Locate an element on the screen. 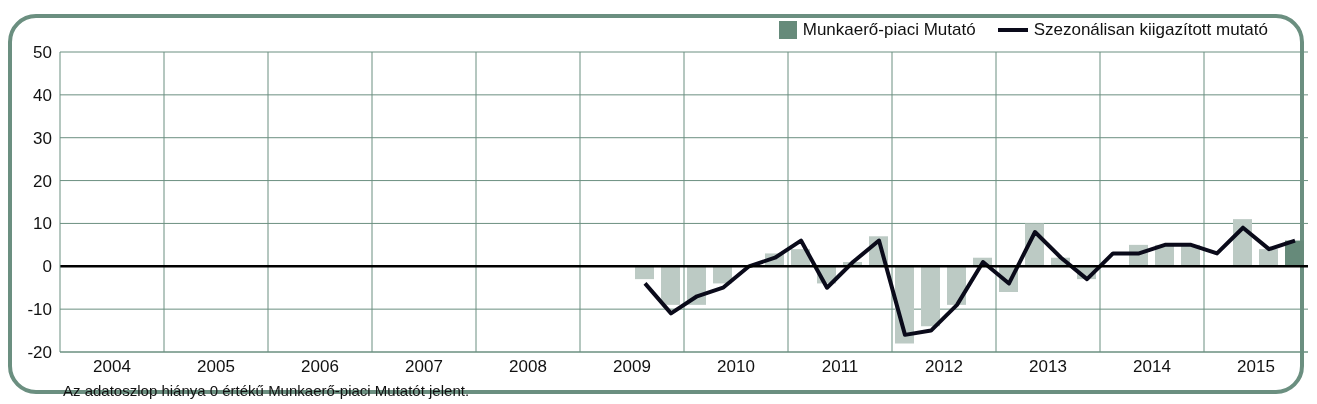  y-tick-label: -20 is located at coordinates (39, 353).